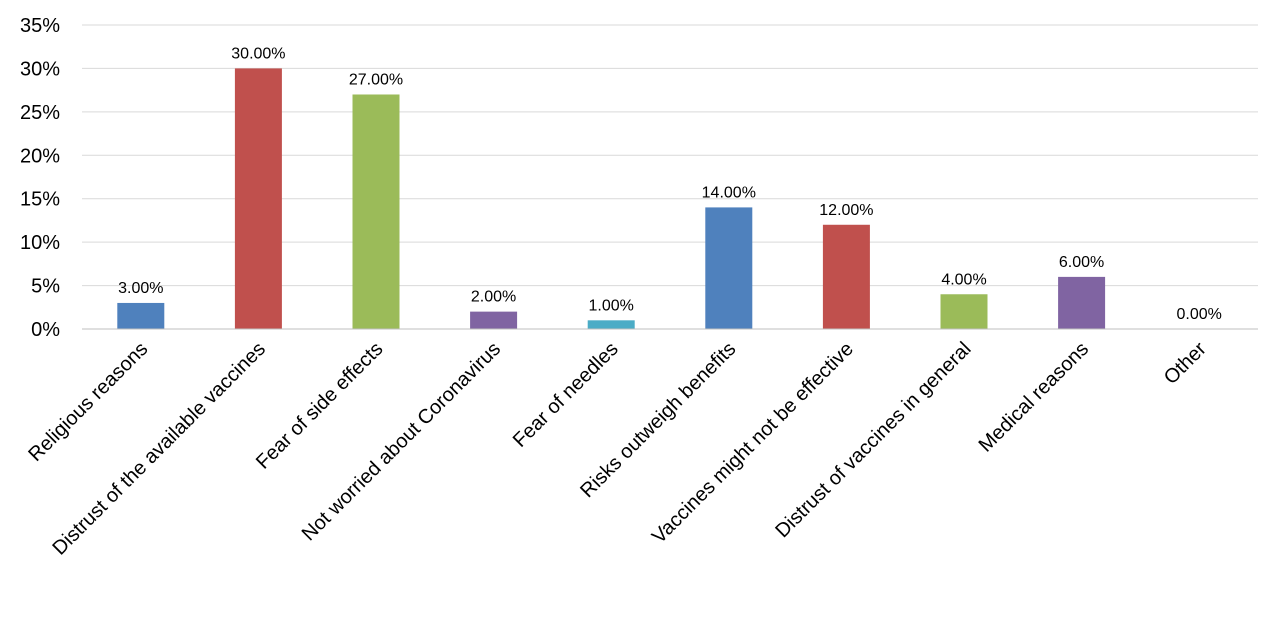  What do you see at coordinates (258, 53) in the screenshot?
I see `data-label: 30.00%` at bounding box center [258, 53].